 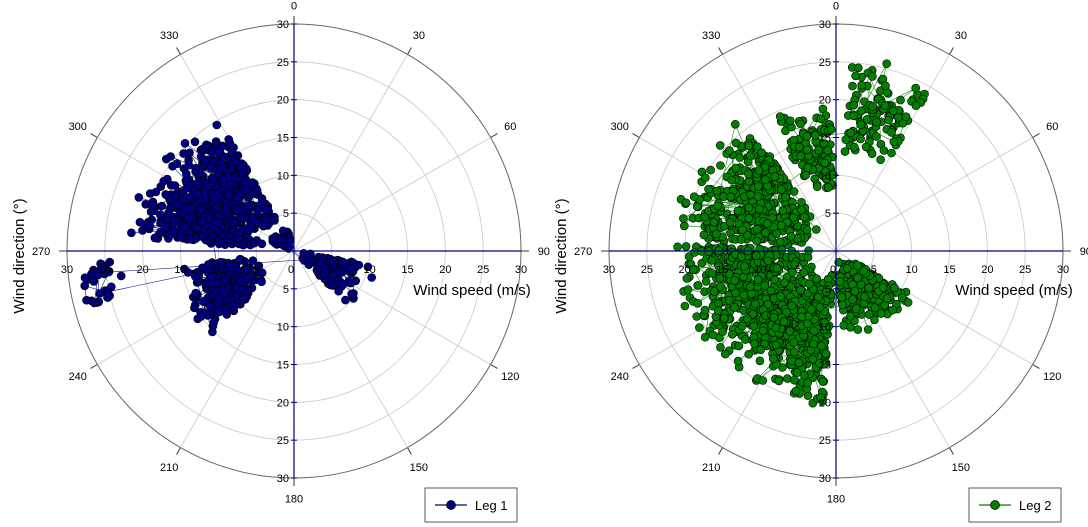 What do you see at coordinates (1015, 505) in the screenshot?
I see `legend: Leg 2` at bounding box center [1015, 505].